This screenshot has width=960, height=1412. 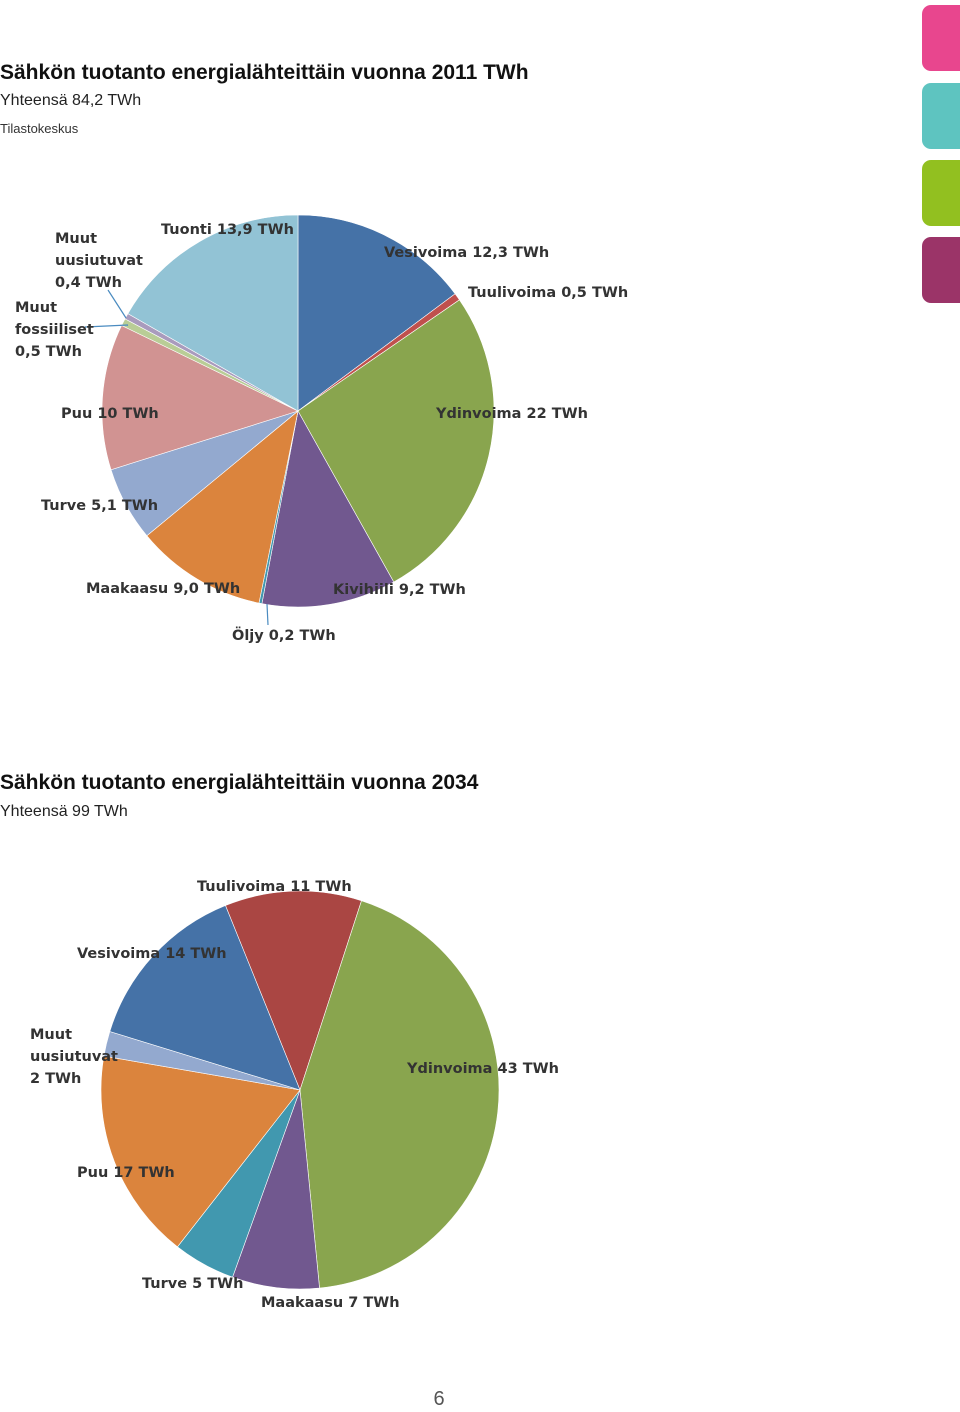 I want to click on data-label-maakaasu-0: Maakaasu 9,0 TWh, so click(x=163, y=589).